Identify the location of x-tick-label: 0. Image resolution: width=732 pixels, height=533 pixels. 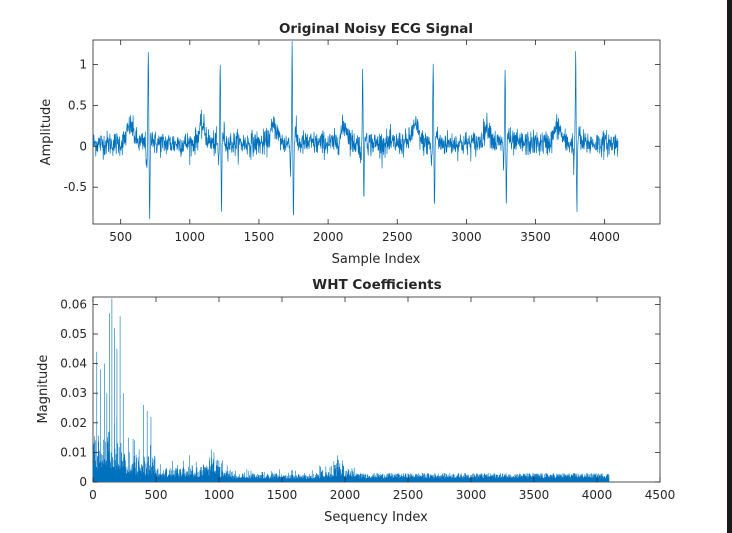
(93, 495).